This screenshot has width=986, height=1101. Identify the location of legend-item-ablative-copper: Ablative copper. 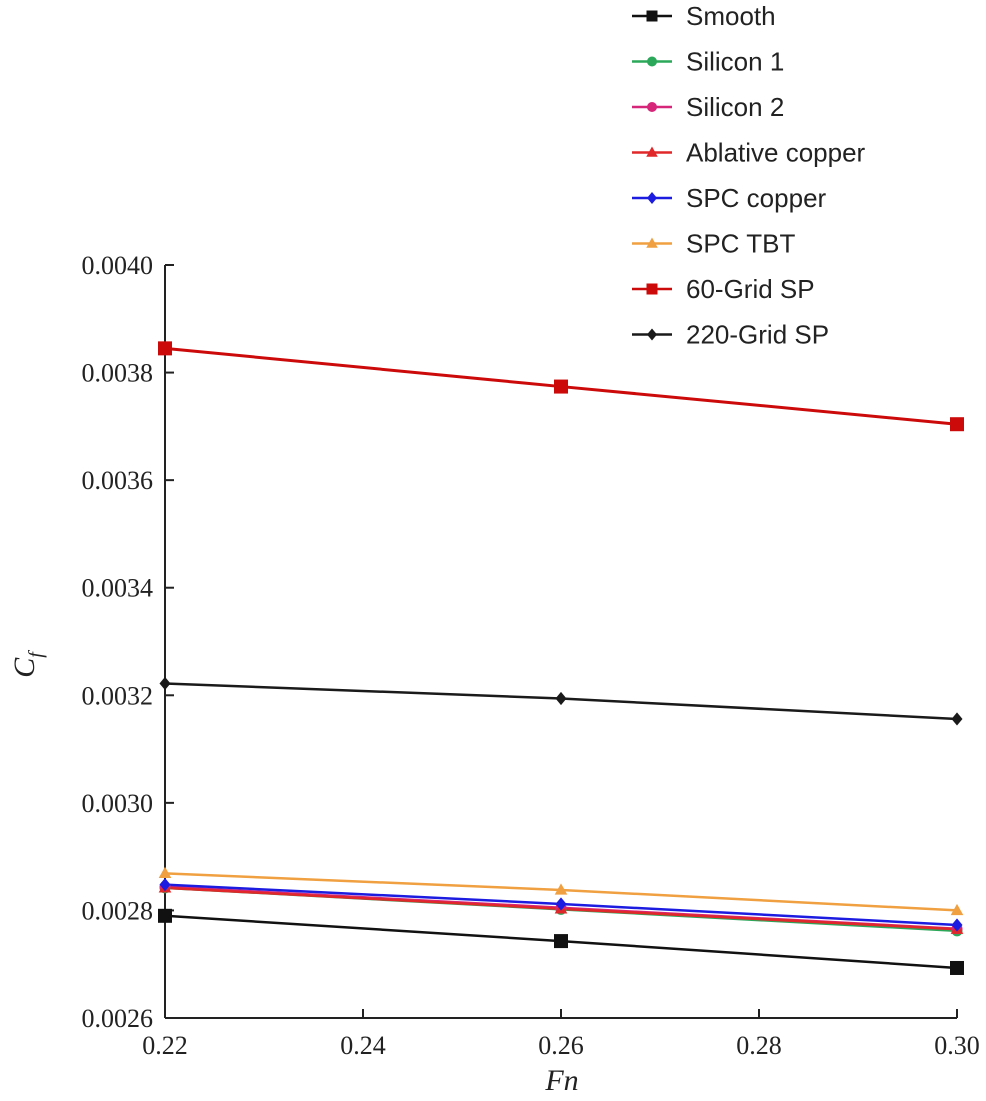
(749, 153).